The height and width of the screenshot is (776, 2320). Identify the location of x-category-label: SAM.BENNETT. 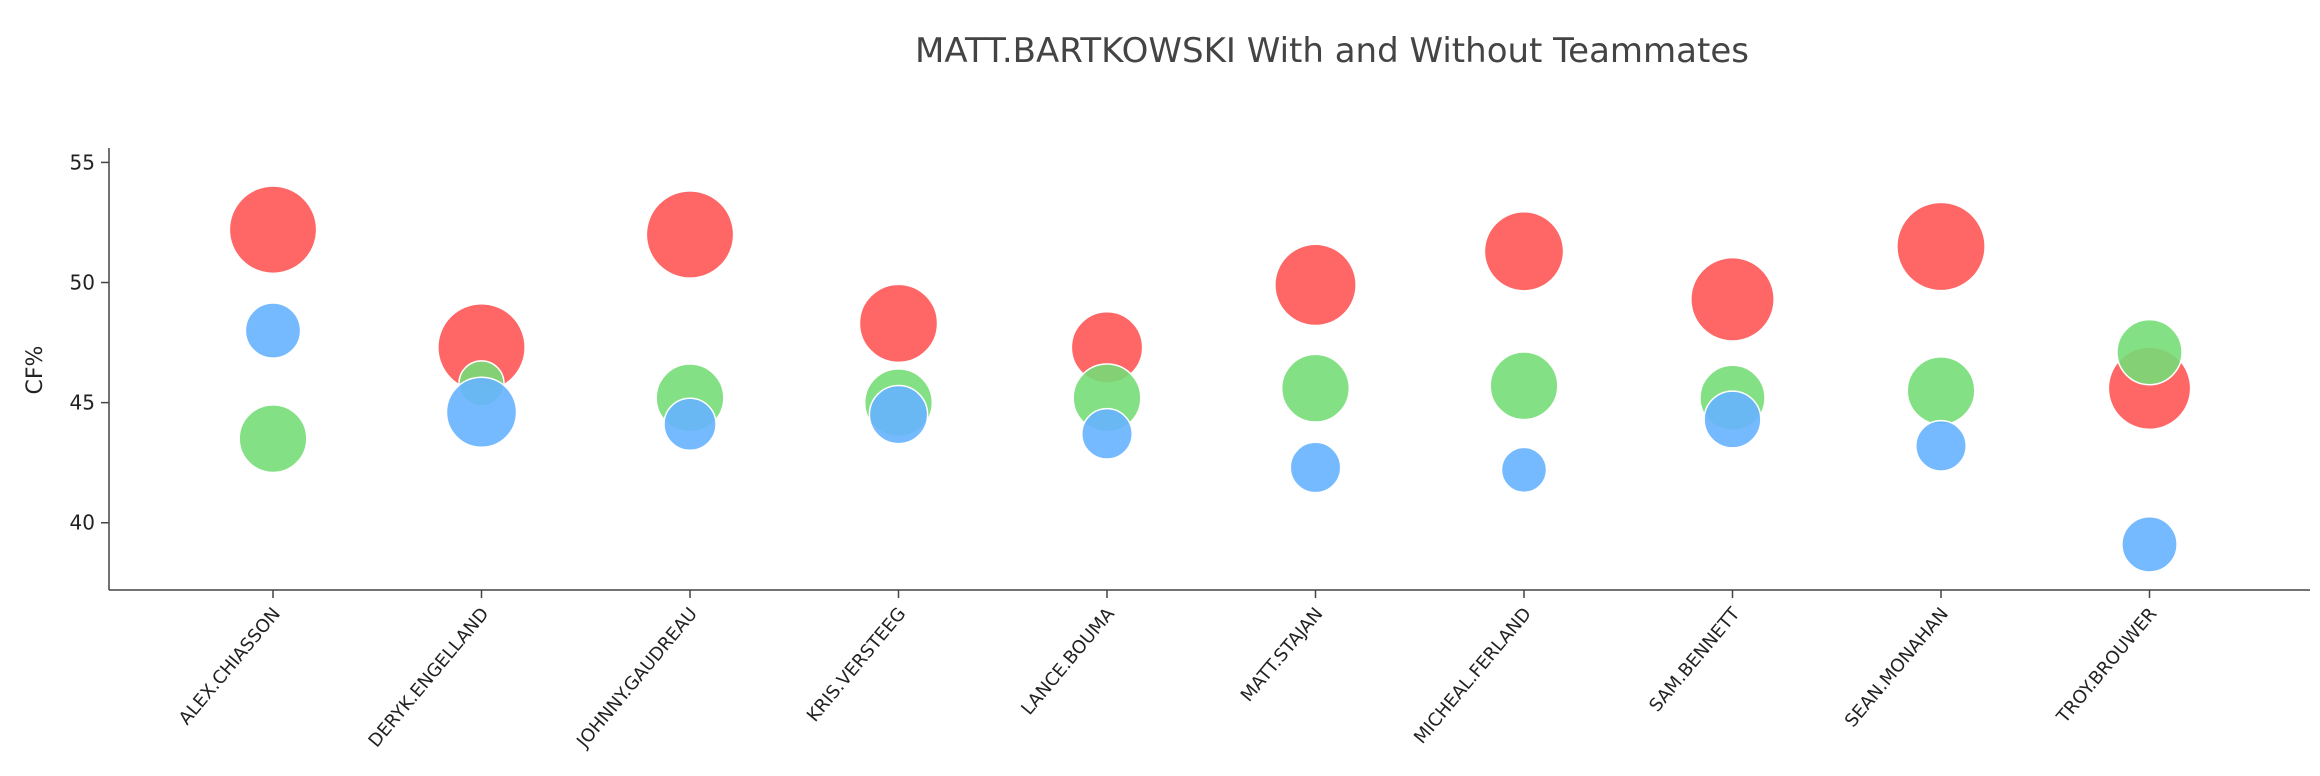
(1695, 659).